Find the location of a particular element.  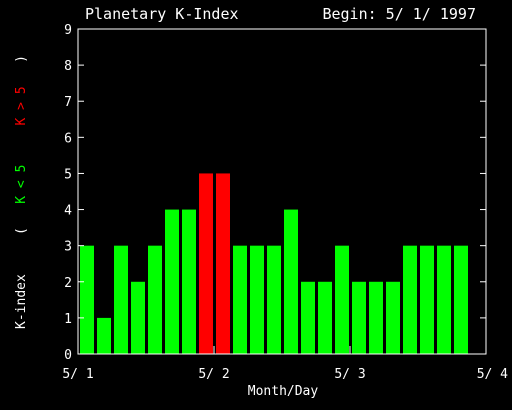

y-axis-label-main: K-index is located at coordinates (21, 301).